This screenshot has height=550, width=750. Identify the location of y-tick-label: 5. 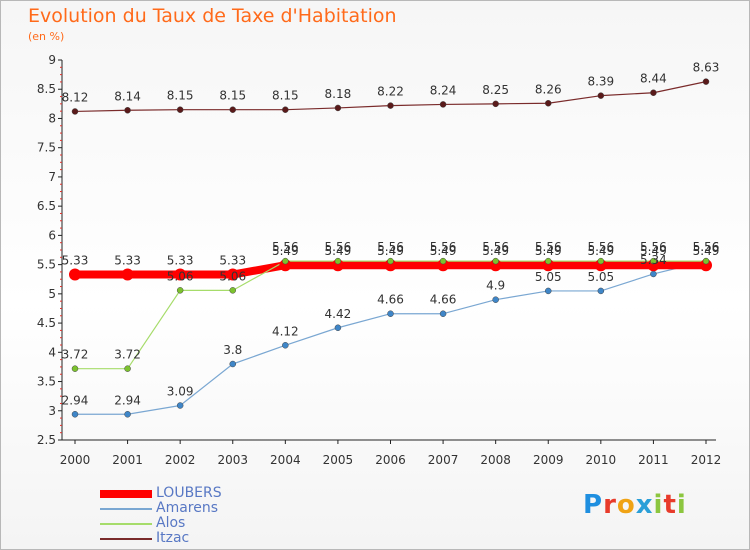
(52, 294).